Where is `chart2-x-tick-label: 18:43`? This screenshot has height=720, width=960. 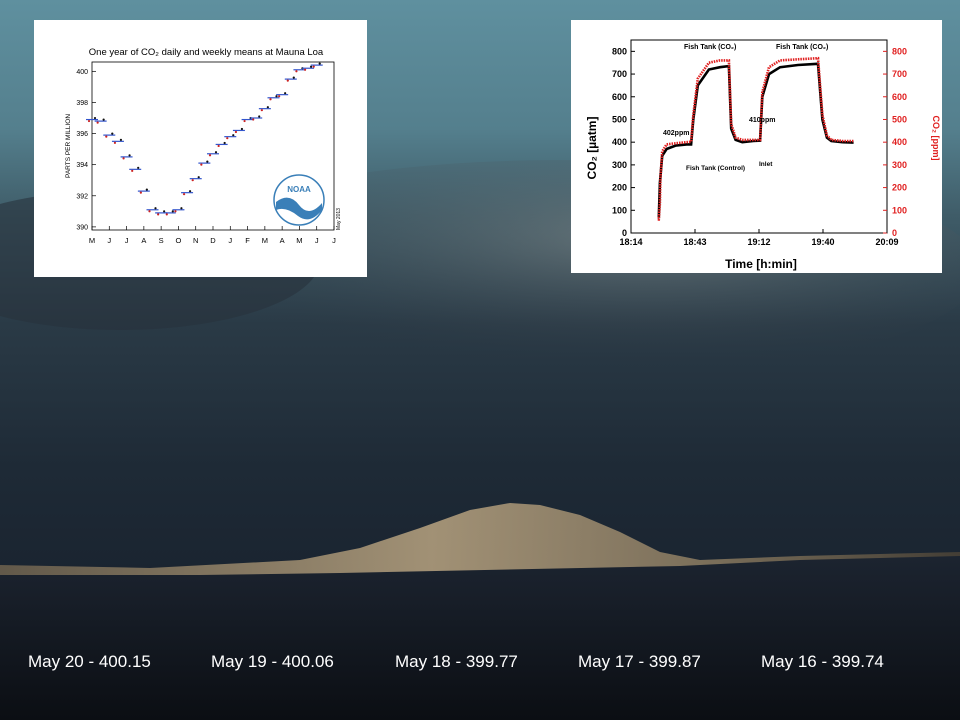 chart2-x-tick-label: 18:43 is located at coordinates (694, 242).